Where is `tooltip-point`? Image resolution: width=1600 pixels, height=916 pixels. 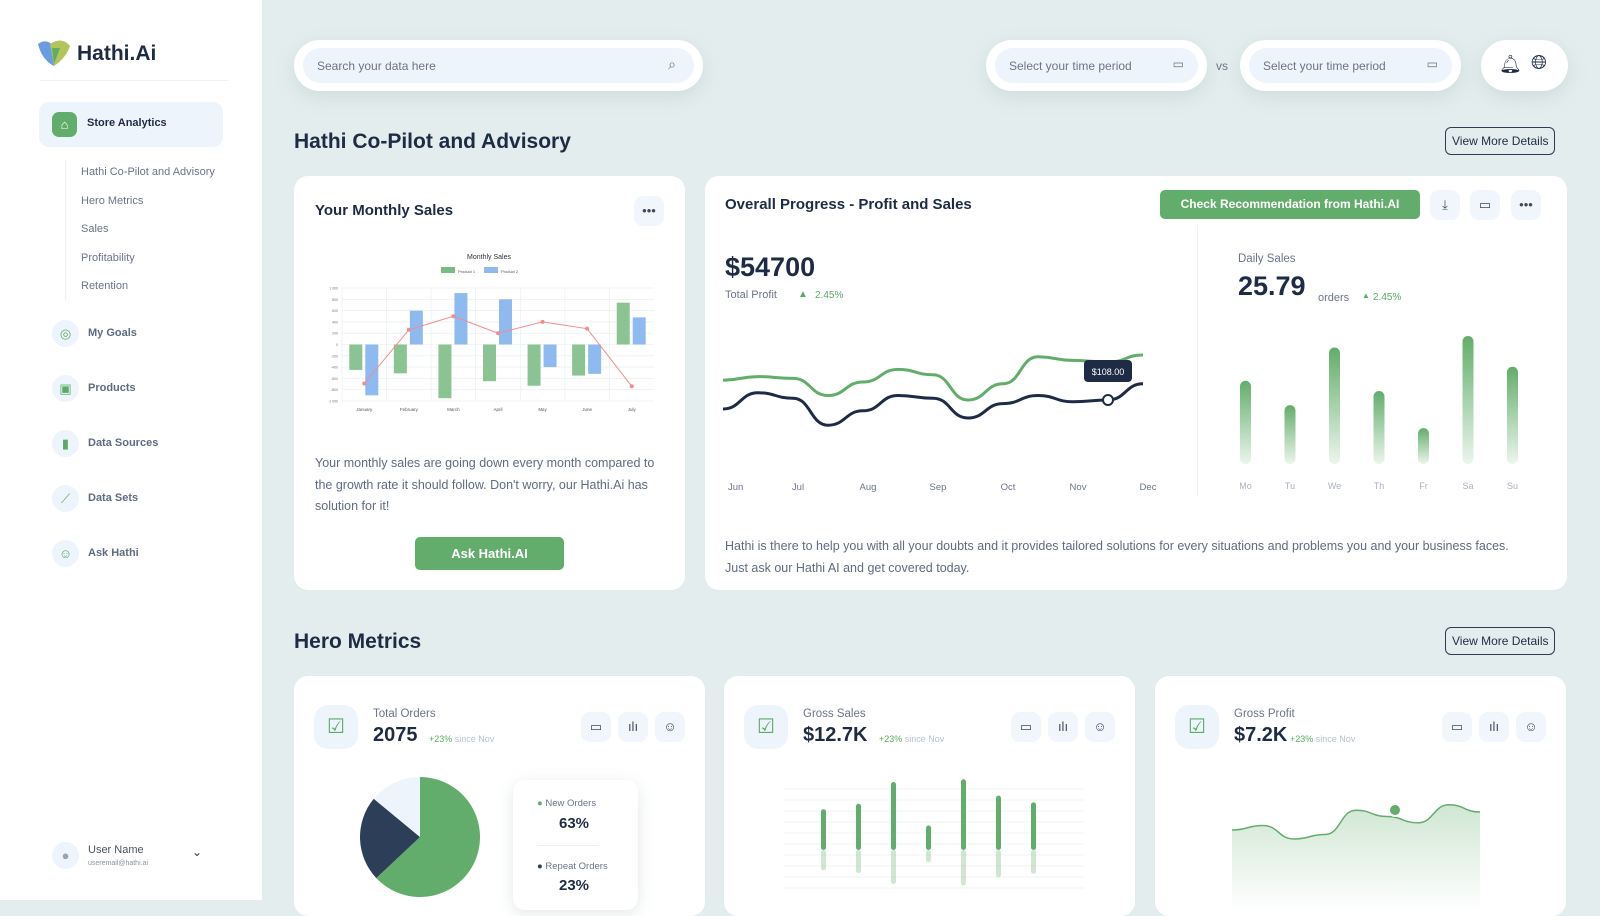
tooltip-point is located at coordinates (1108, 400).